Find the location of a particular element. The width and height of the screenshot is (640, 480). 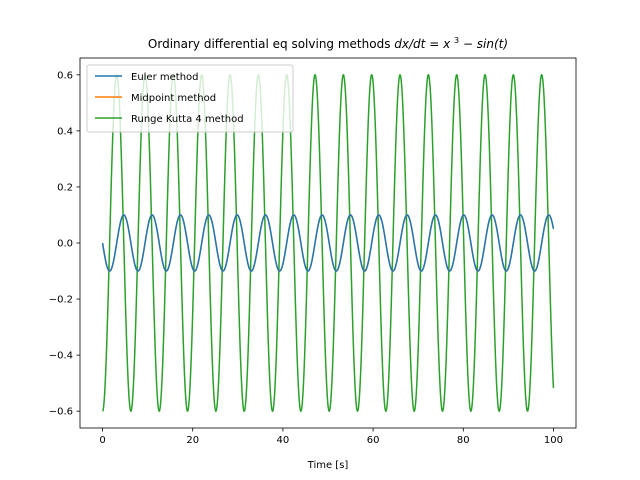

x-tick-label: 100 is located at coordinates (553, 440).